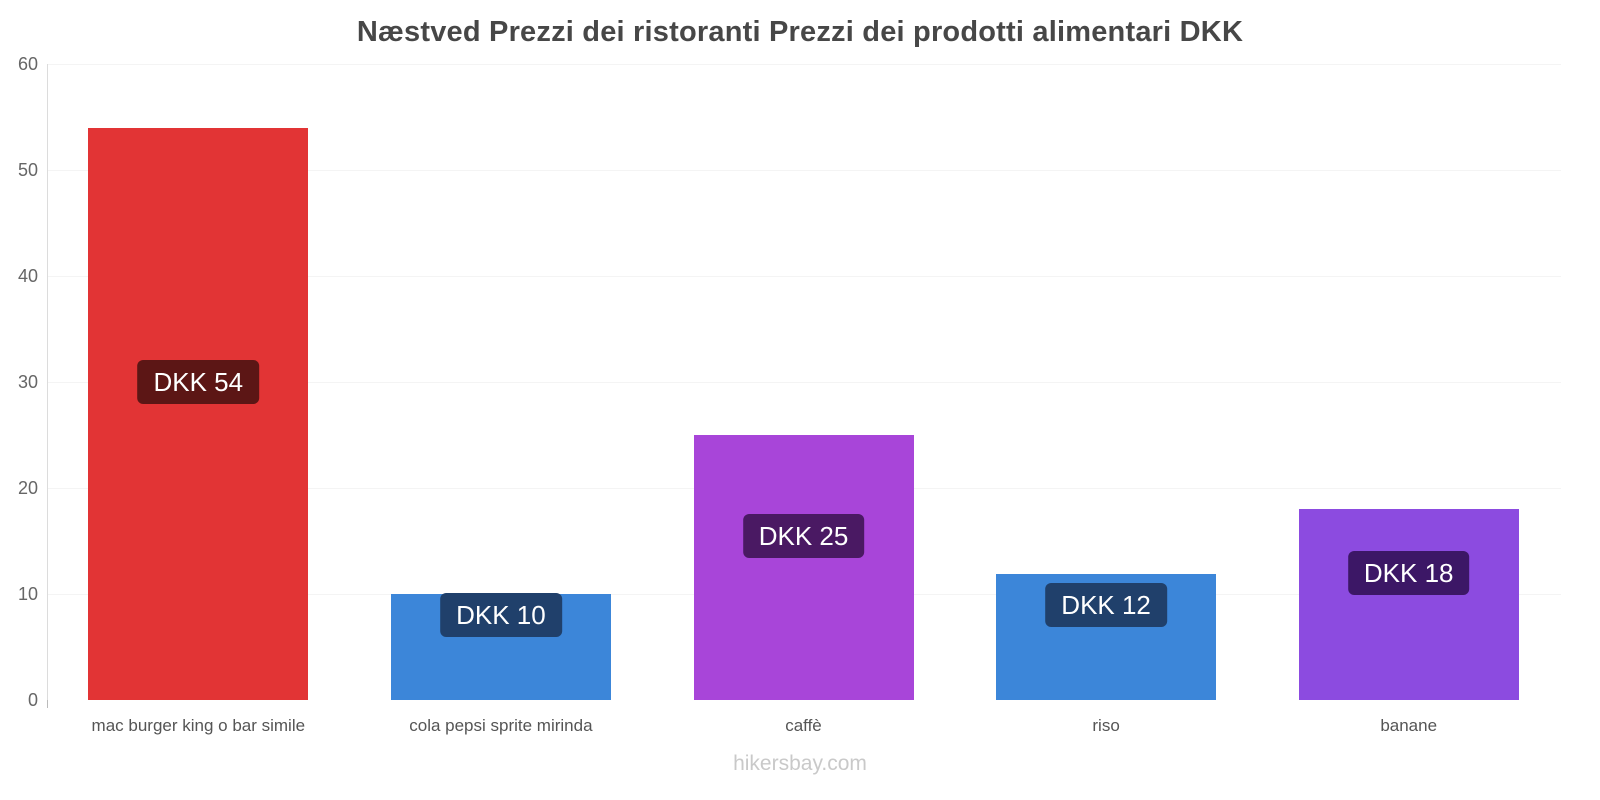  I want to click on bar-value-label-3: DKK 25, so click(803, 535).